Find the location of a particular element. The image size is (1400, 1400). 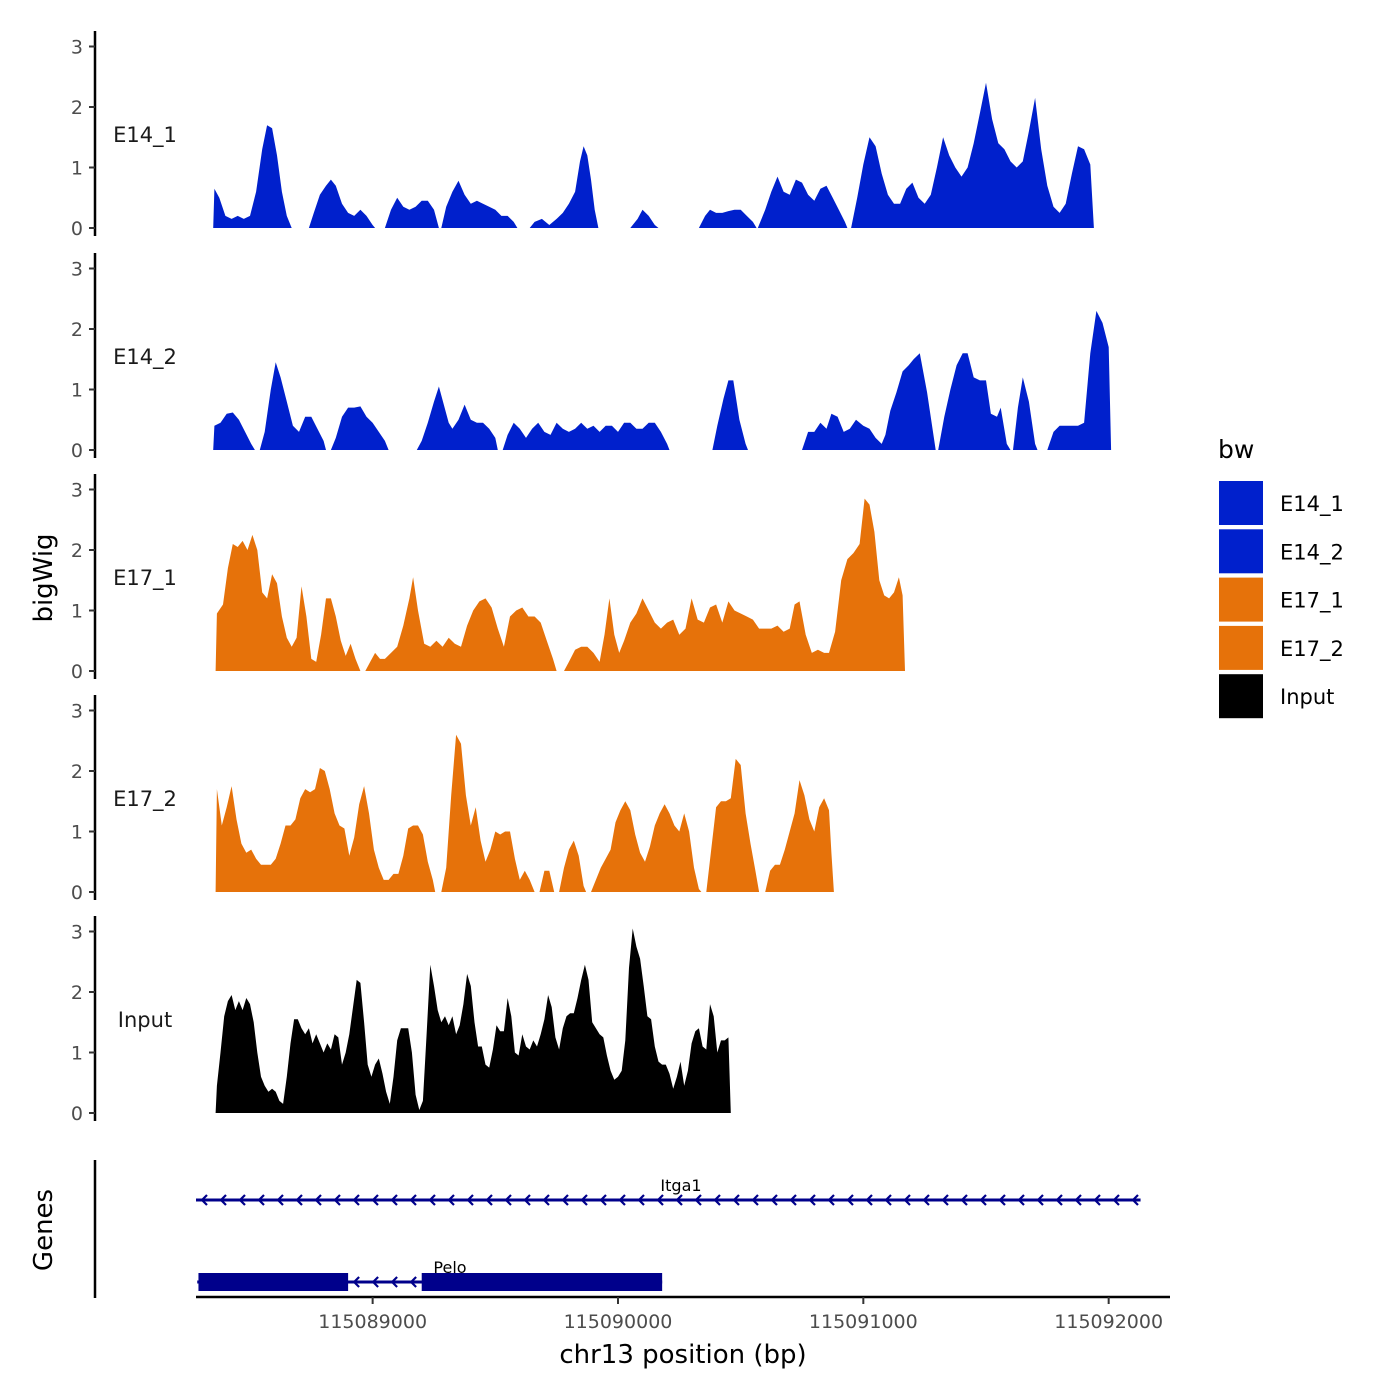

gene-label: Itga1 is located at coordinates (680, 1185).